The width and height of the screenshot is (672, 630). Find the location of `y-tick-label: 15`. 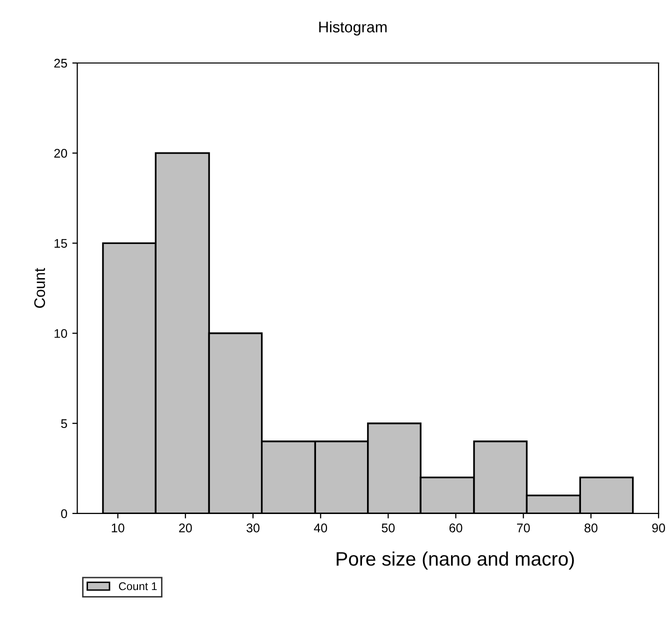

y-tick-label: 15 is located at coordinates (61, 243).